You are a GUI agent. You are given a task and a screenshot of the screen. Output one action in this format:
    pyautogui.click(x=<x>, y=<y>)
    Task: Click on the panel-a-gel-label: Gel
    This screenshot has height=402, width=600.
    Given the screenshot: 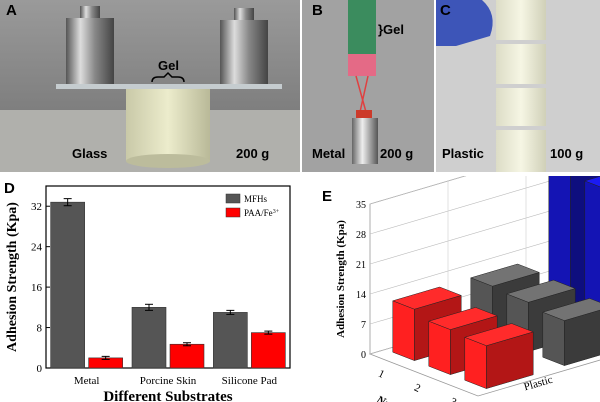 What is the action you would take?
    pyautogui.click(x=168, y=65)
    